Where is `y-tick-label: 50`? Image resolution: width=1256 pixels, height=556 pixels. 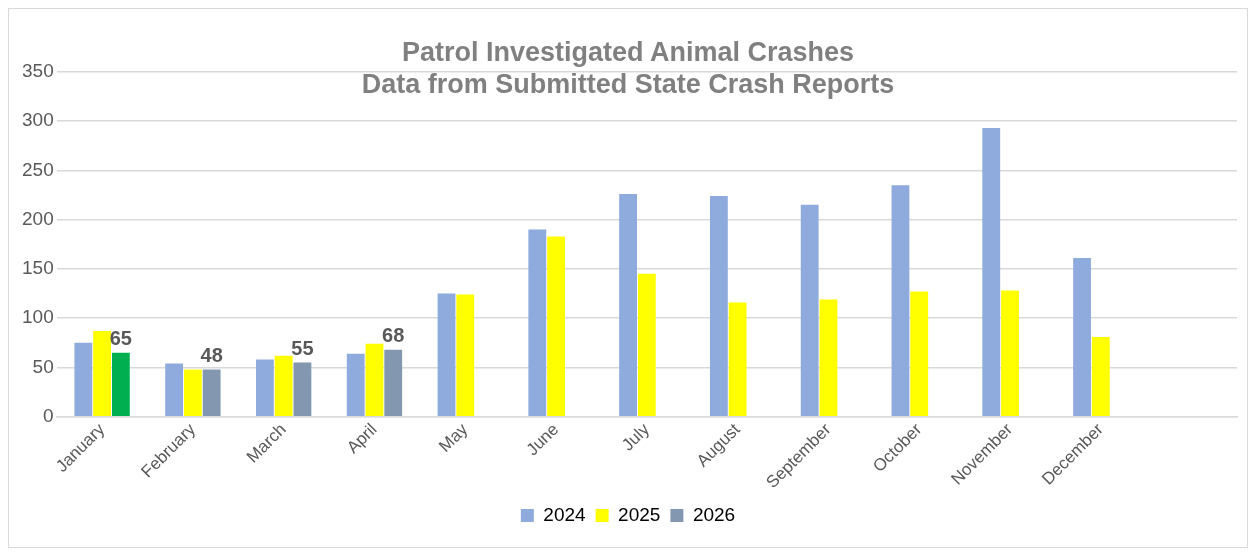
y-tick-label: 50 is located at coordinates (43, 366).